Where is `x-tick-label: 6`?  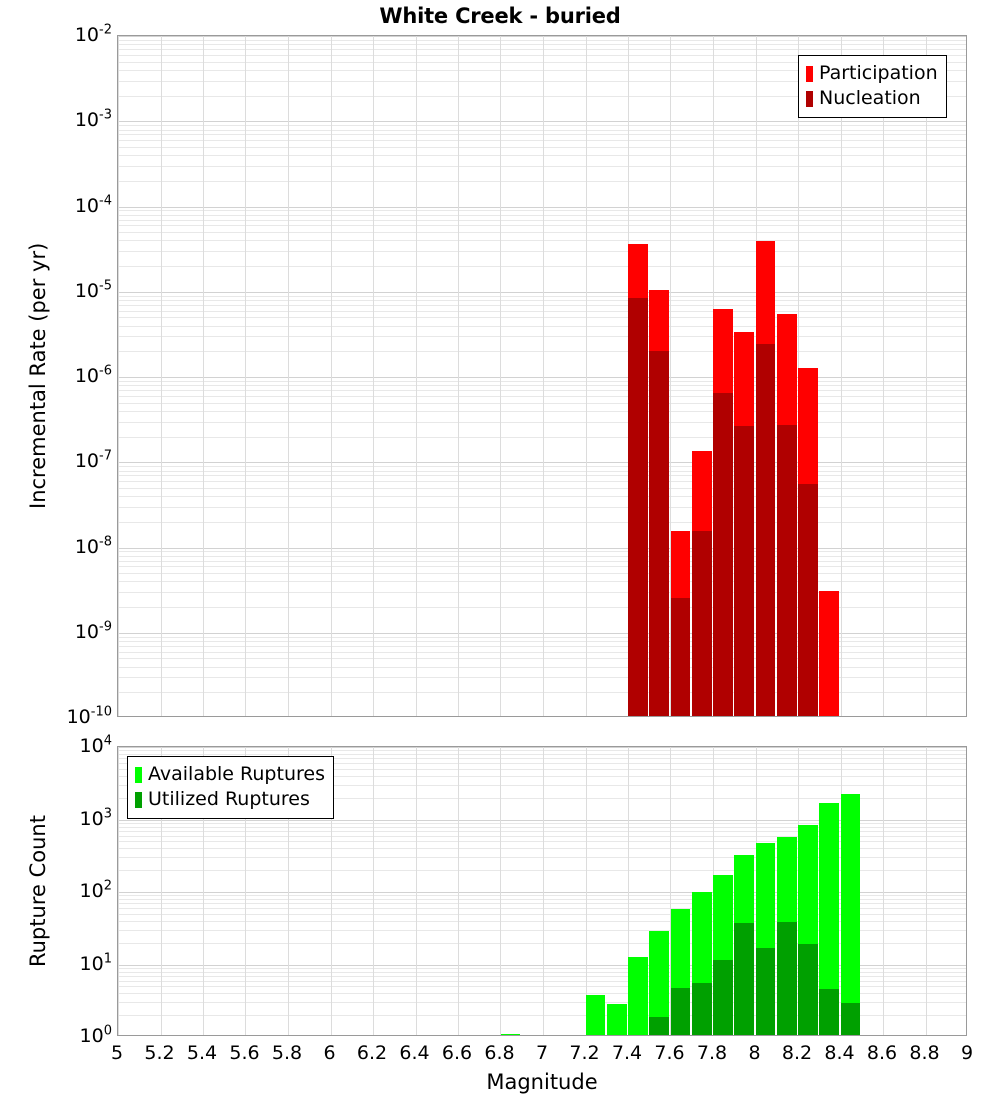
x-tick-label: 6 is located at coordinates (329, 1053).